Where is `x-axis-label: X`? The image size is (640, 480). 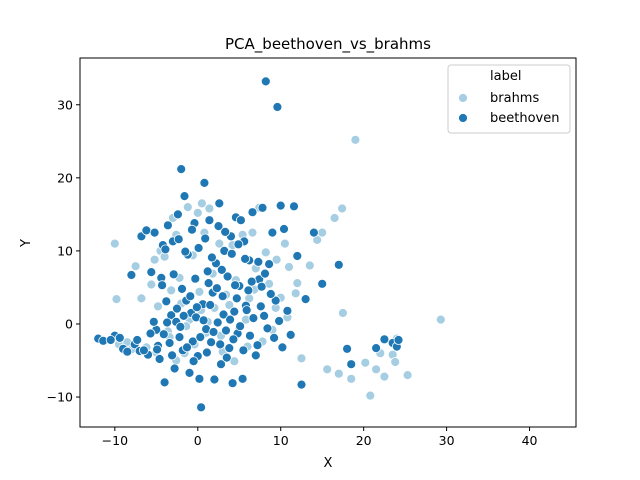 x-axis-label: X is located at coordinates (328, 463).